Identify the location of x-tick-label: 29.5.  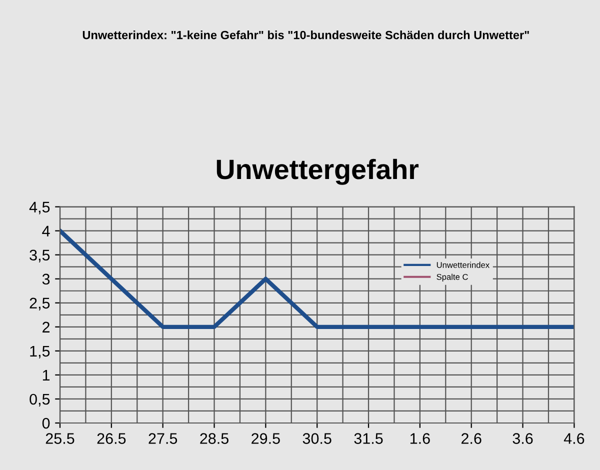
(266, 438).